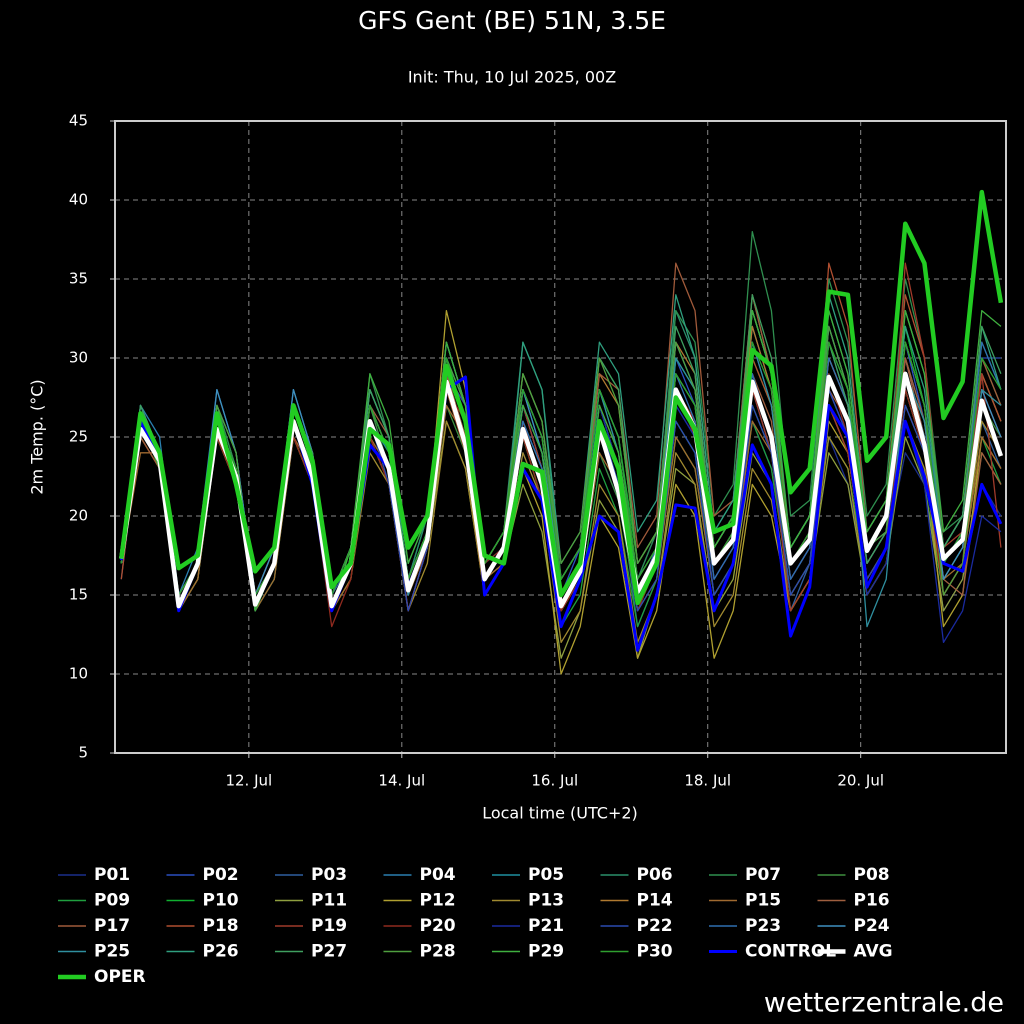 The height and width of the screenshot is (1024, 1024). What do you see at coordinates (554, 781) in the screenshot?
I see `x-tick-label: 16. Jul` at bounding box center [554, 781].